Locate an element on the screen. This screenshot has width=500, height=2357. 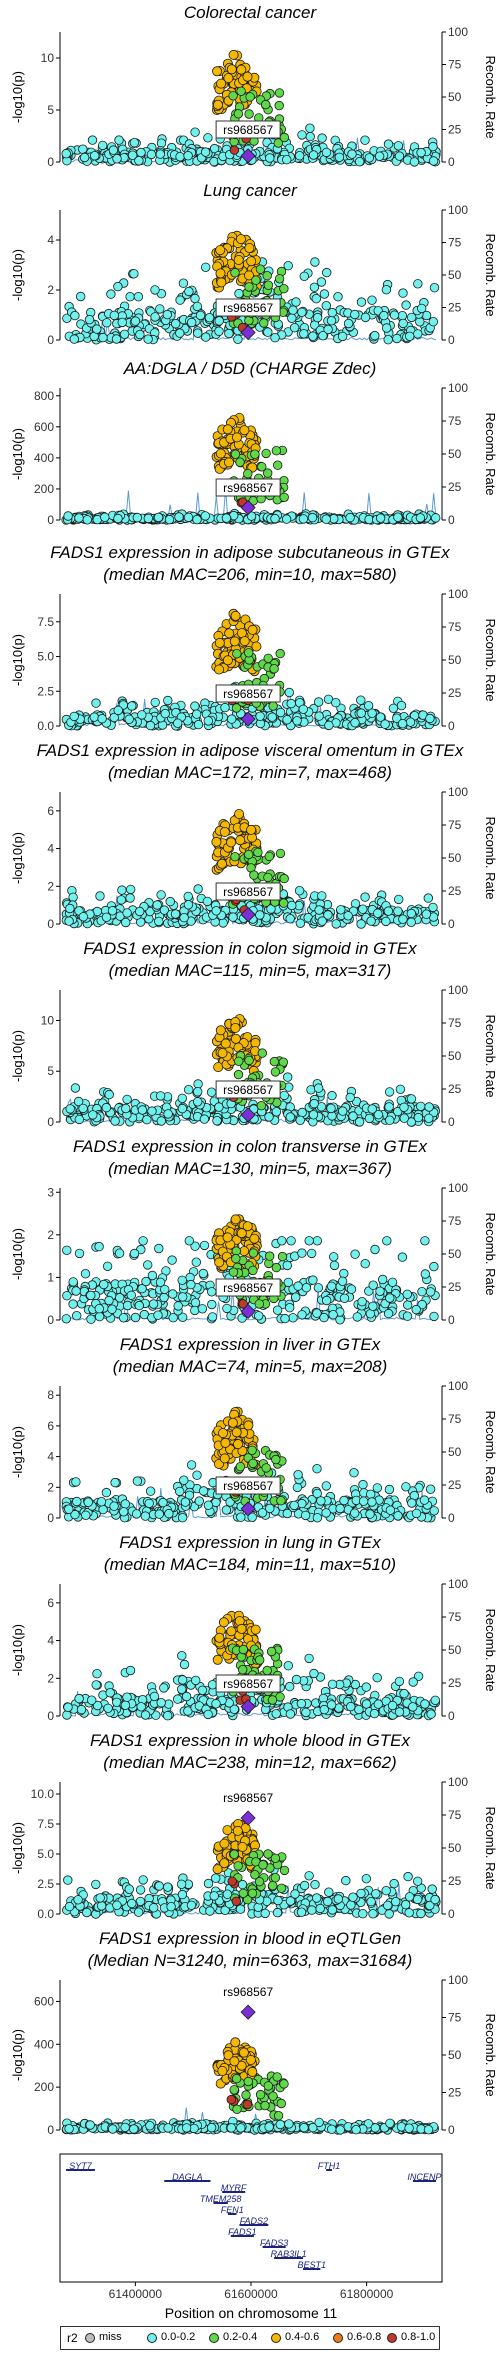
chart-subtitle: (median MAC=115, min=5, max=317) is located at coordinates (250, 970).